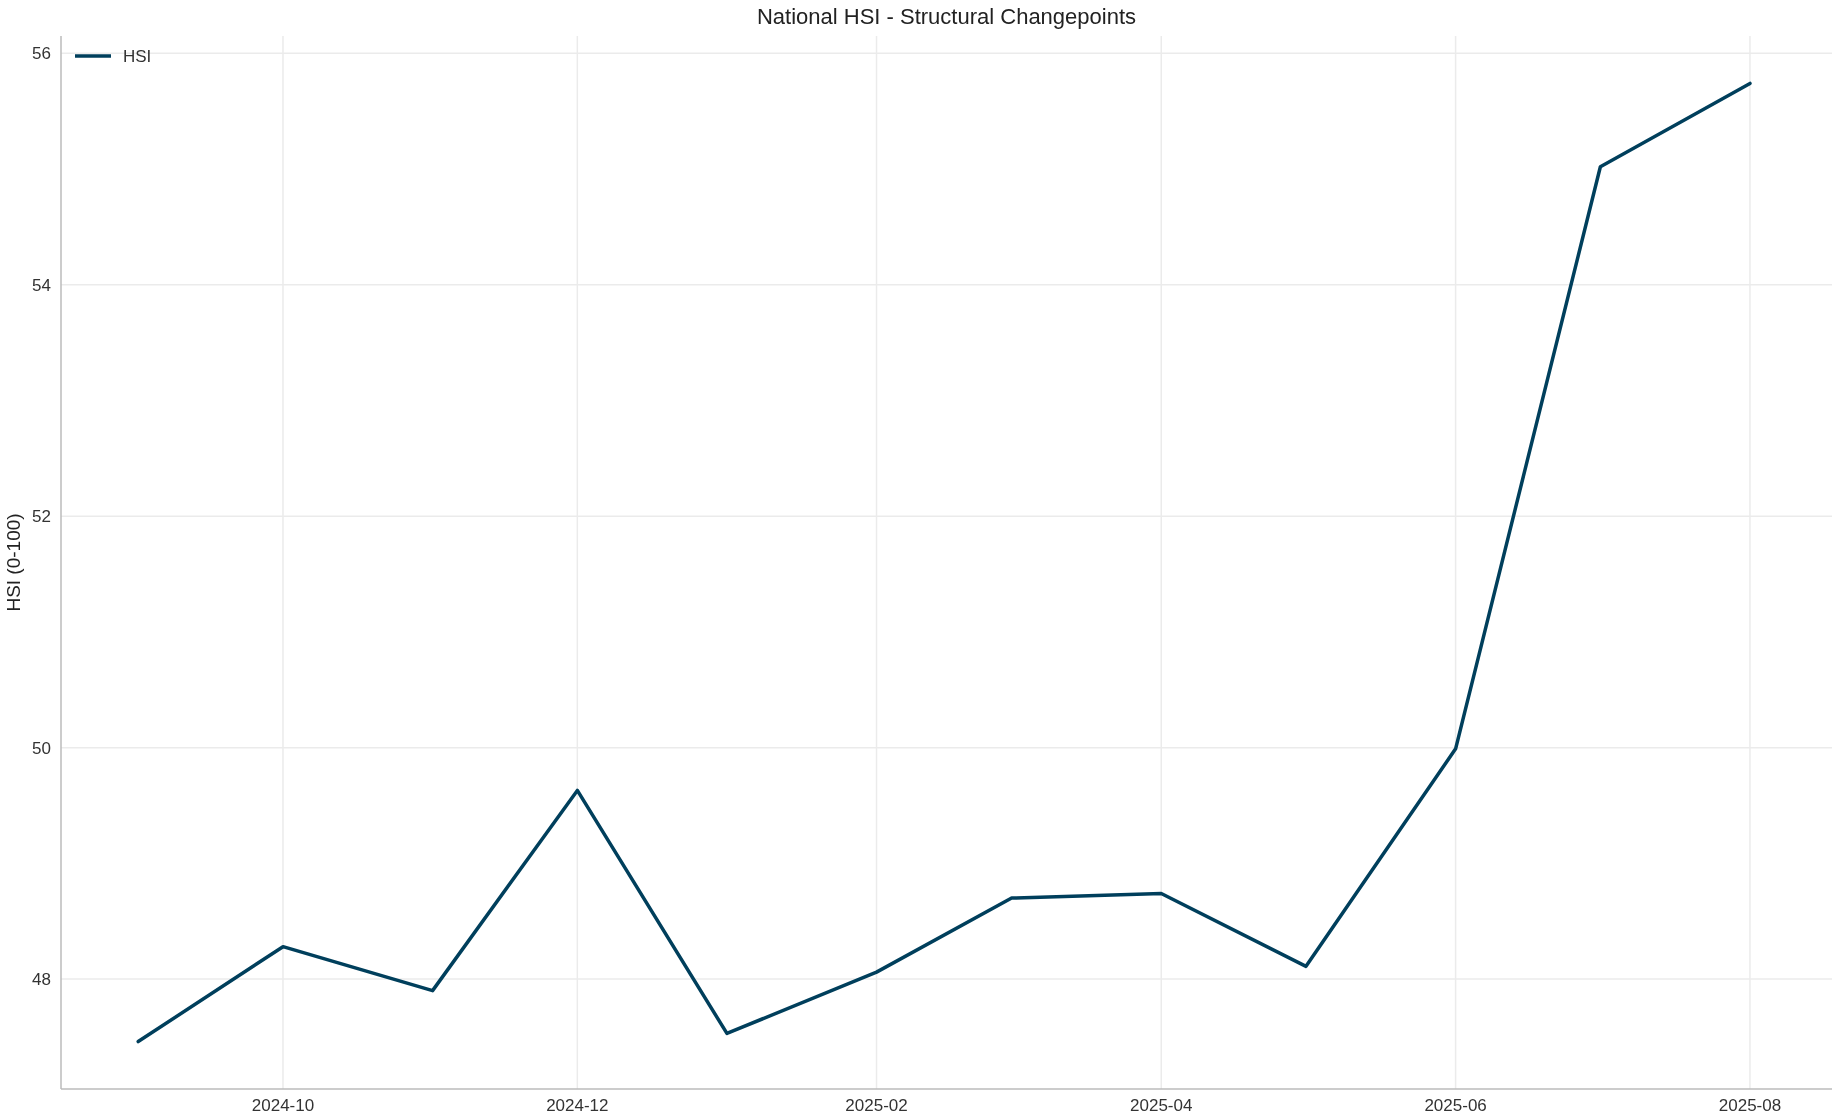 The height and width of the screenshot is (1120, 1840). Describe the element at coordinates (876, 1105) in the screenshot. I see `x-tick-label: 2025-02` at that location.